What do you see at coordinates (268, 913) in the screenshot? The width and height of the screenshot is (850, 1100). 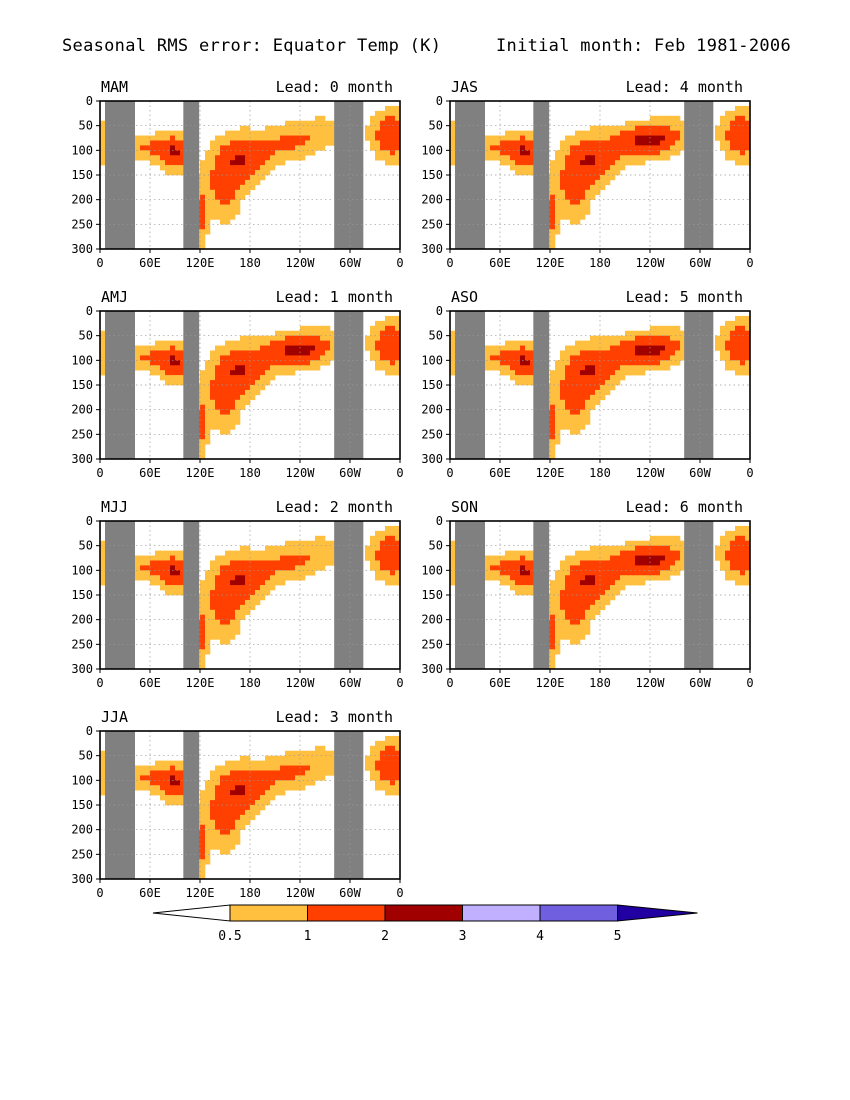 I see `colorbar-swatch` at bounding box center [268, 913].